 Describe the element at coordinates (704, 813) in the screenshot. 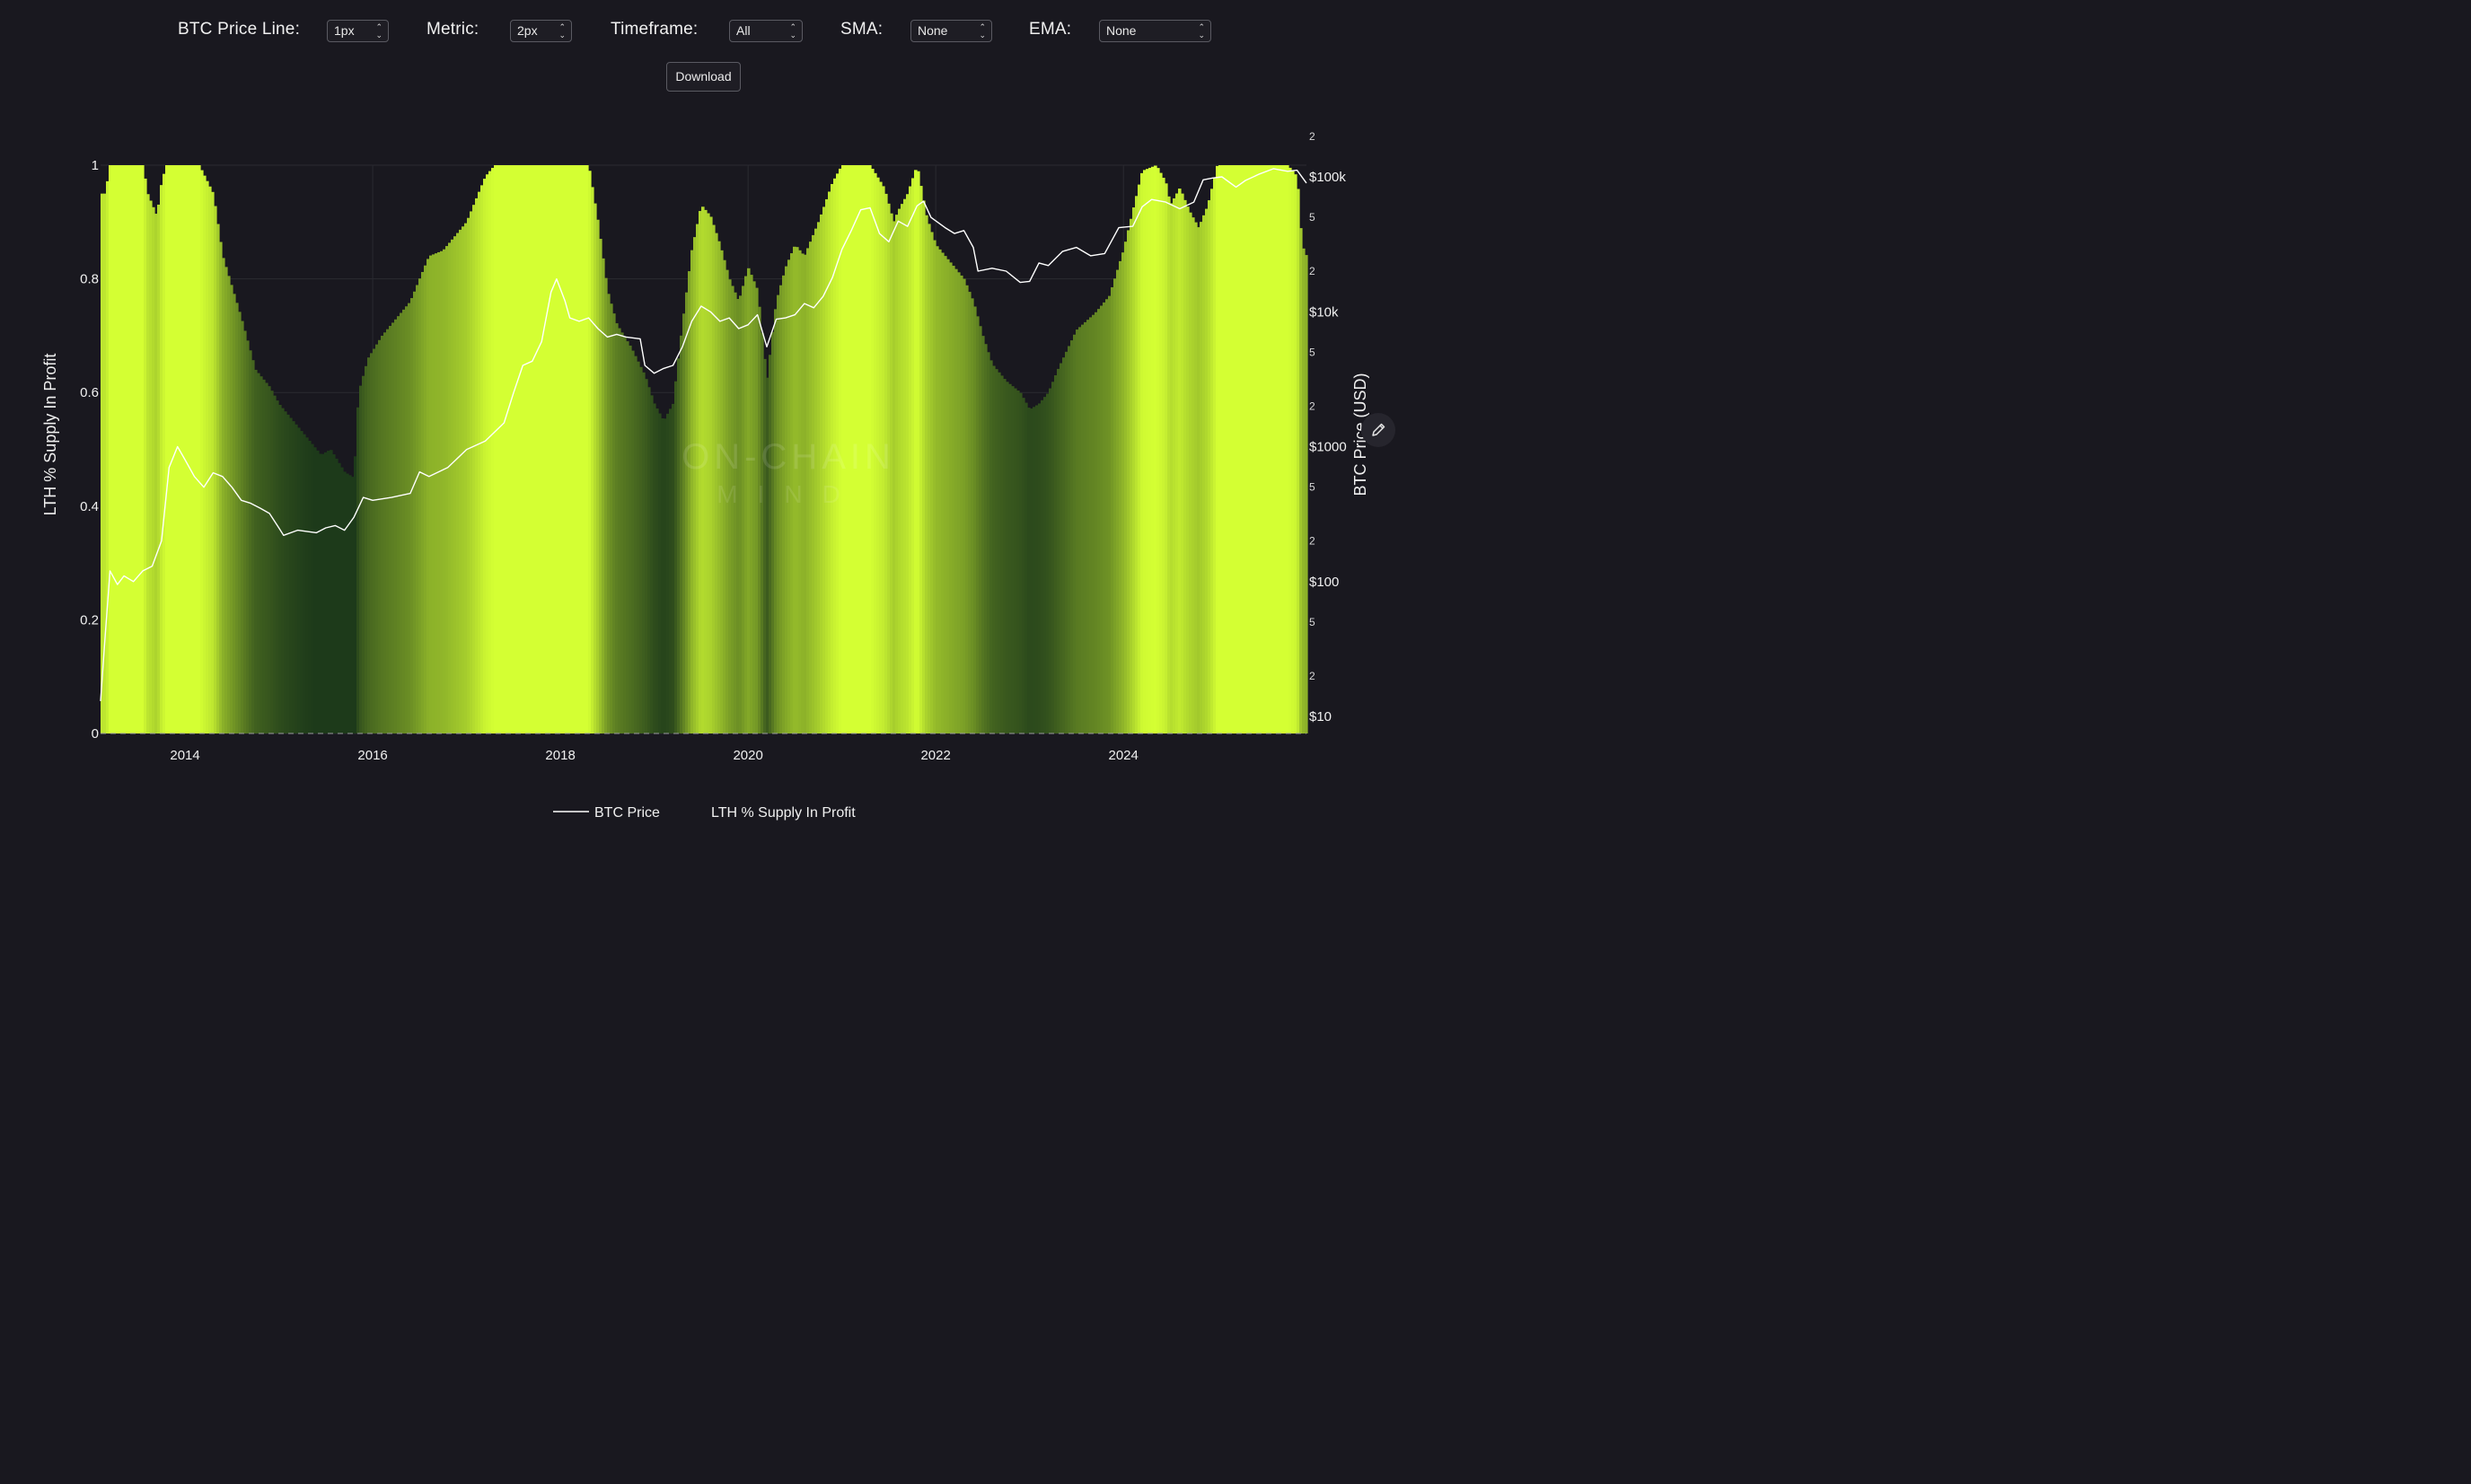

I see `legend: BTC Price LTH % Supply In Profit` at that location.